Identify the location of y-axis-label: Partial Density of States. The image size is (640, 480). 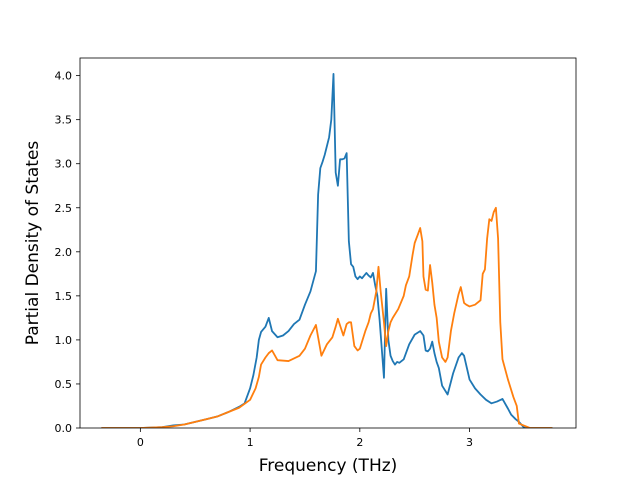
(33, 243).